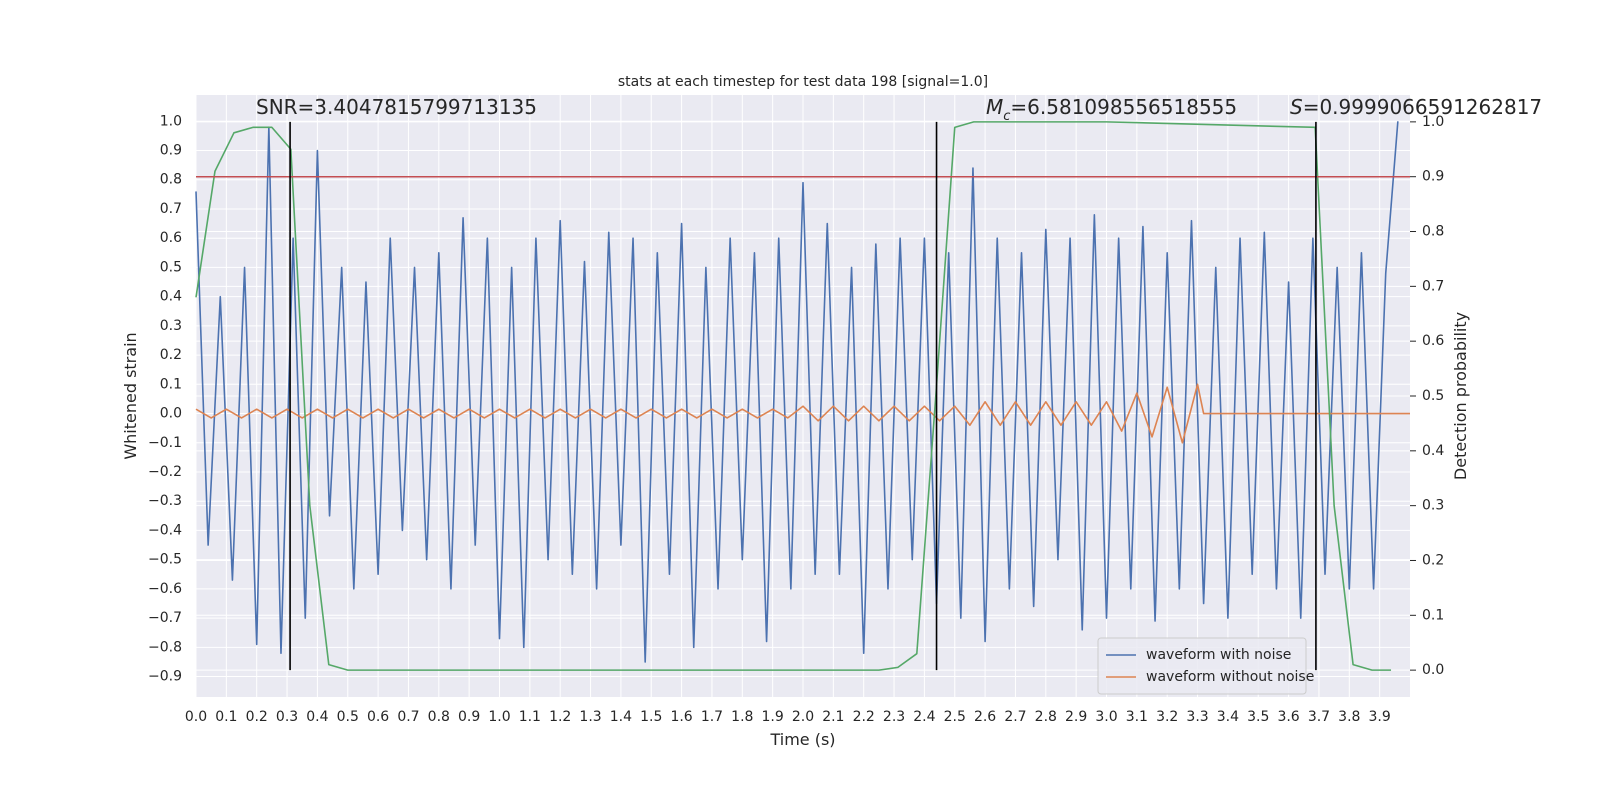 The height and width of the screenshot is (804, 1600). Describe the element at coordinates (1433, 615) in the screenshot. I see `y2-tick-label: 0.1` at that location.